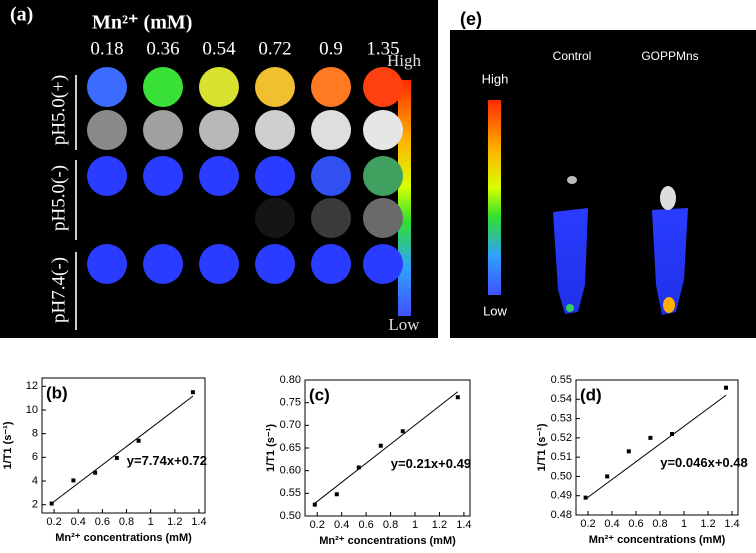 The width and height of the screenshot is (756, 553). Describe the element at coordinates (670, 261) in the screenshot. I see `tube-sample` at that location.